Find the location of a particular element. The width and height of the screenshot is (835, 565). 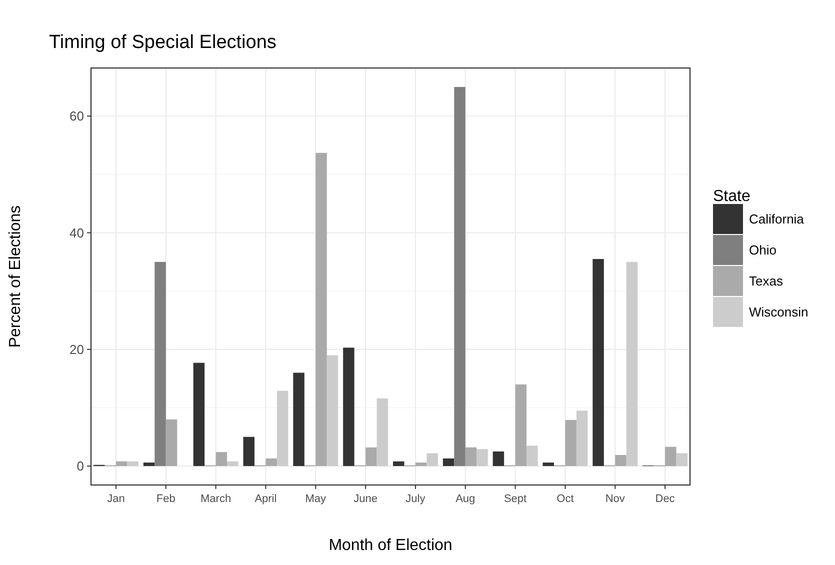

x-tick-label: April is located at coordinates (265, 499).